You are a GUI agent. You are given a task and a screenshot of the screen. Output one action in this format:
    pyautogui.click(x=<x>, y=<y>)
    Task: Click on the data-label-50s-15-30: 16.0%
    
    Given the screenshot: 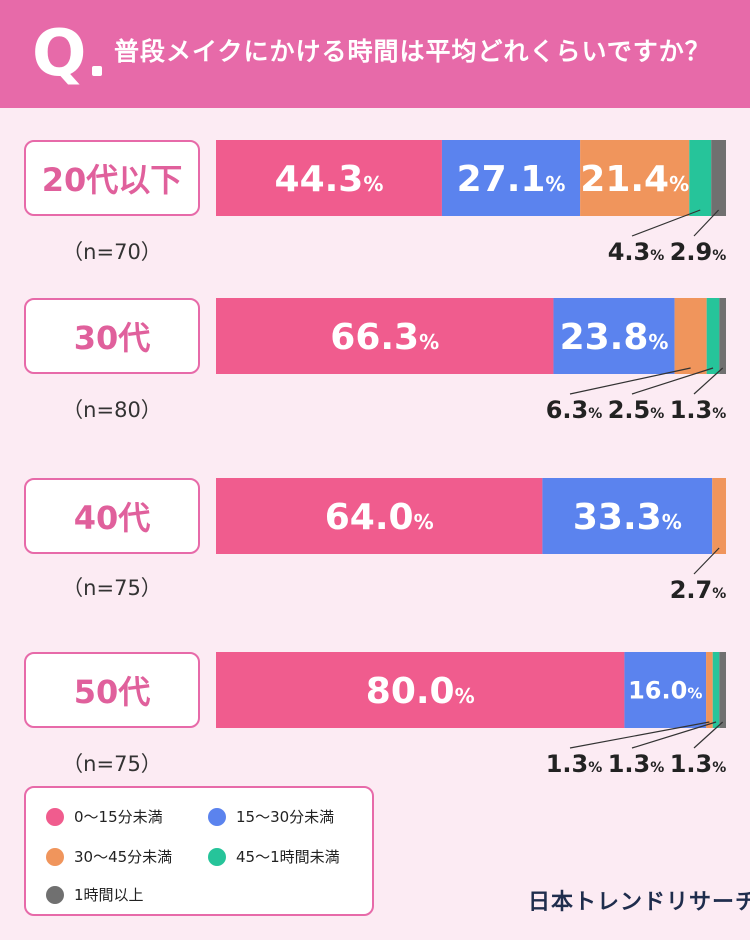 What is the action you would take?
    pyautogui.click(x=665, y=691)
    